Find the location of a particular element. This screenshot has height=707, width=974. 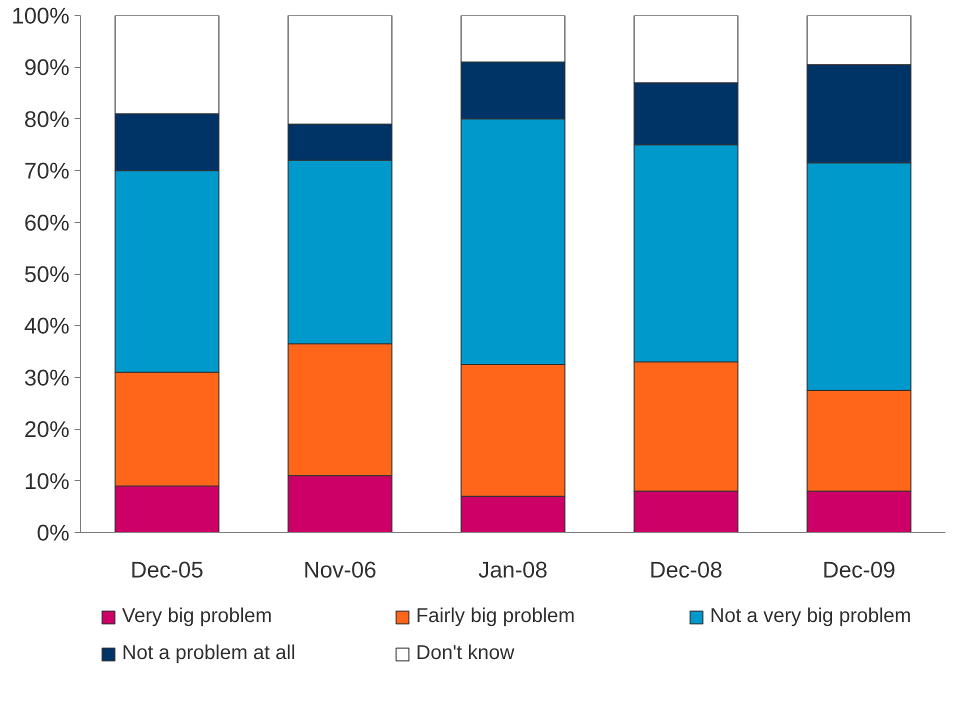

x-tick-label: Nov-06 is located at coordinates (340, 569).